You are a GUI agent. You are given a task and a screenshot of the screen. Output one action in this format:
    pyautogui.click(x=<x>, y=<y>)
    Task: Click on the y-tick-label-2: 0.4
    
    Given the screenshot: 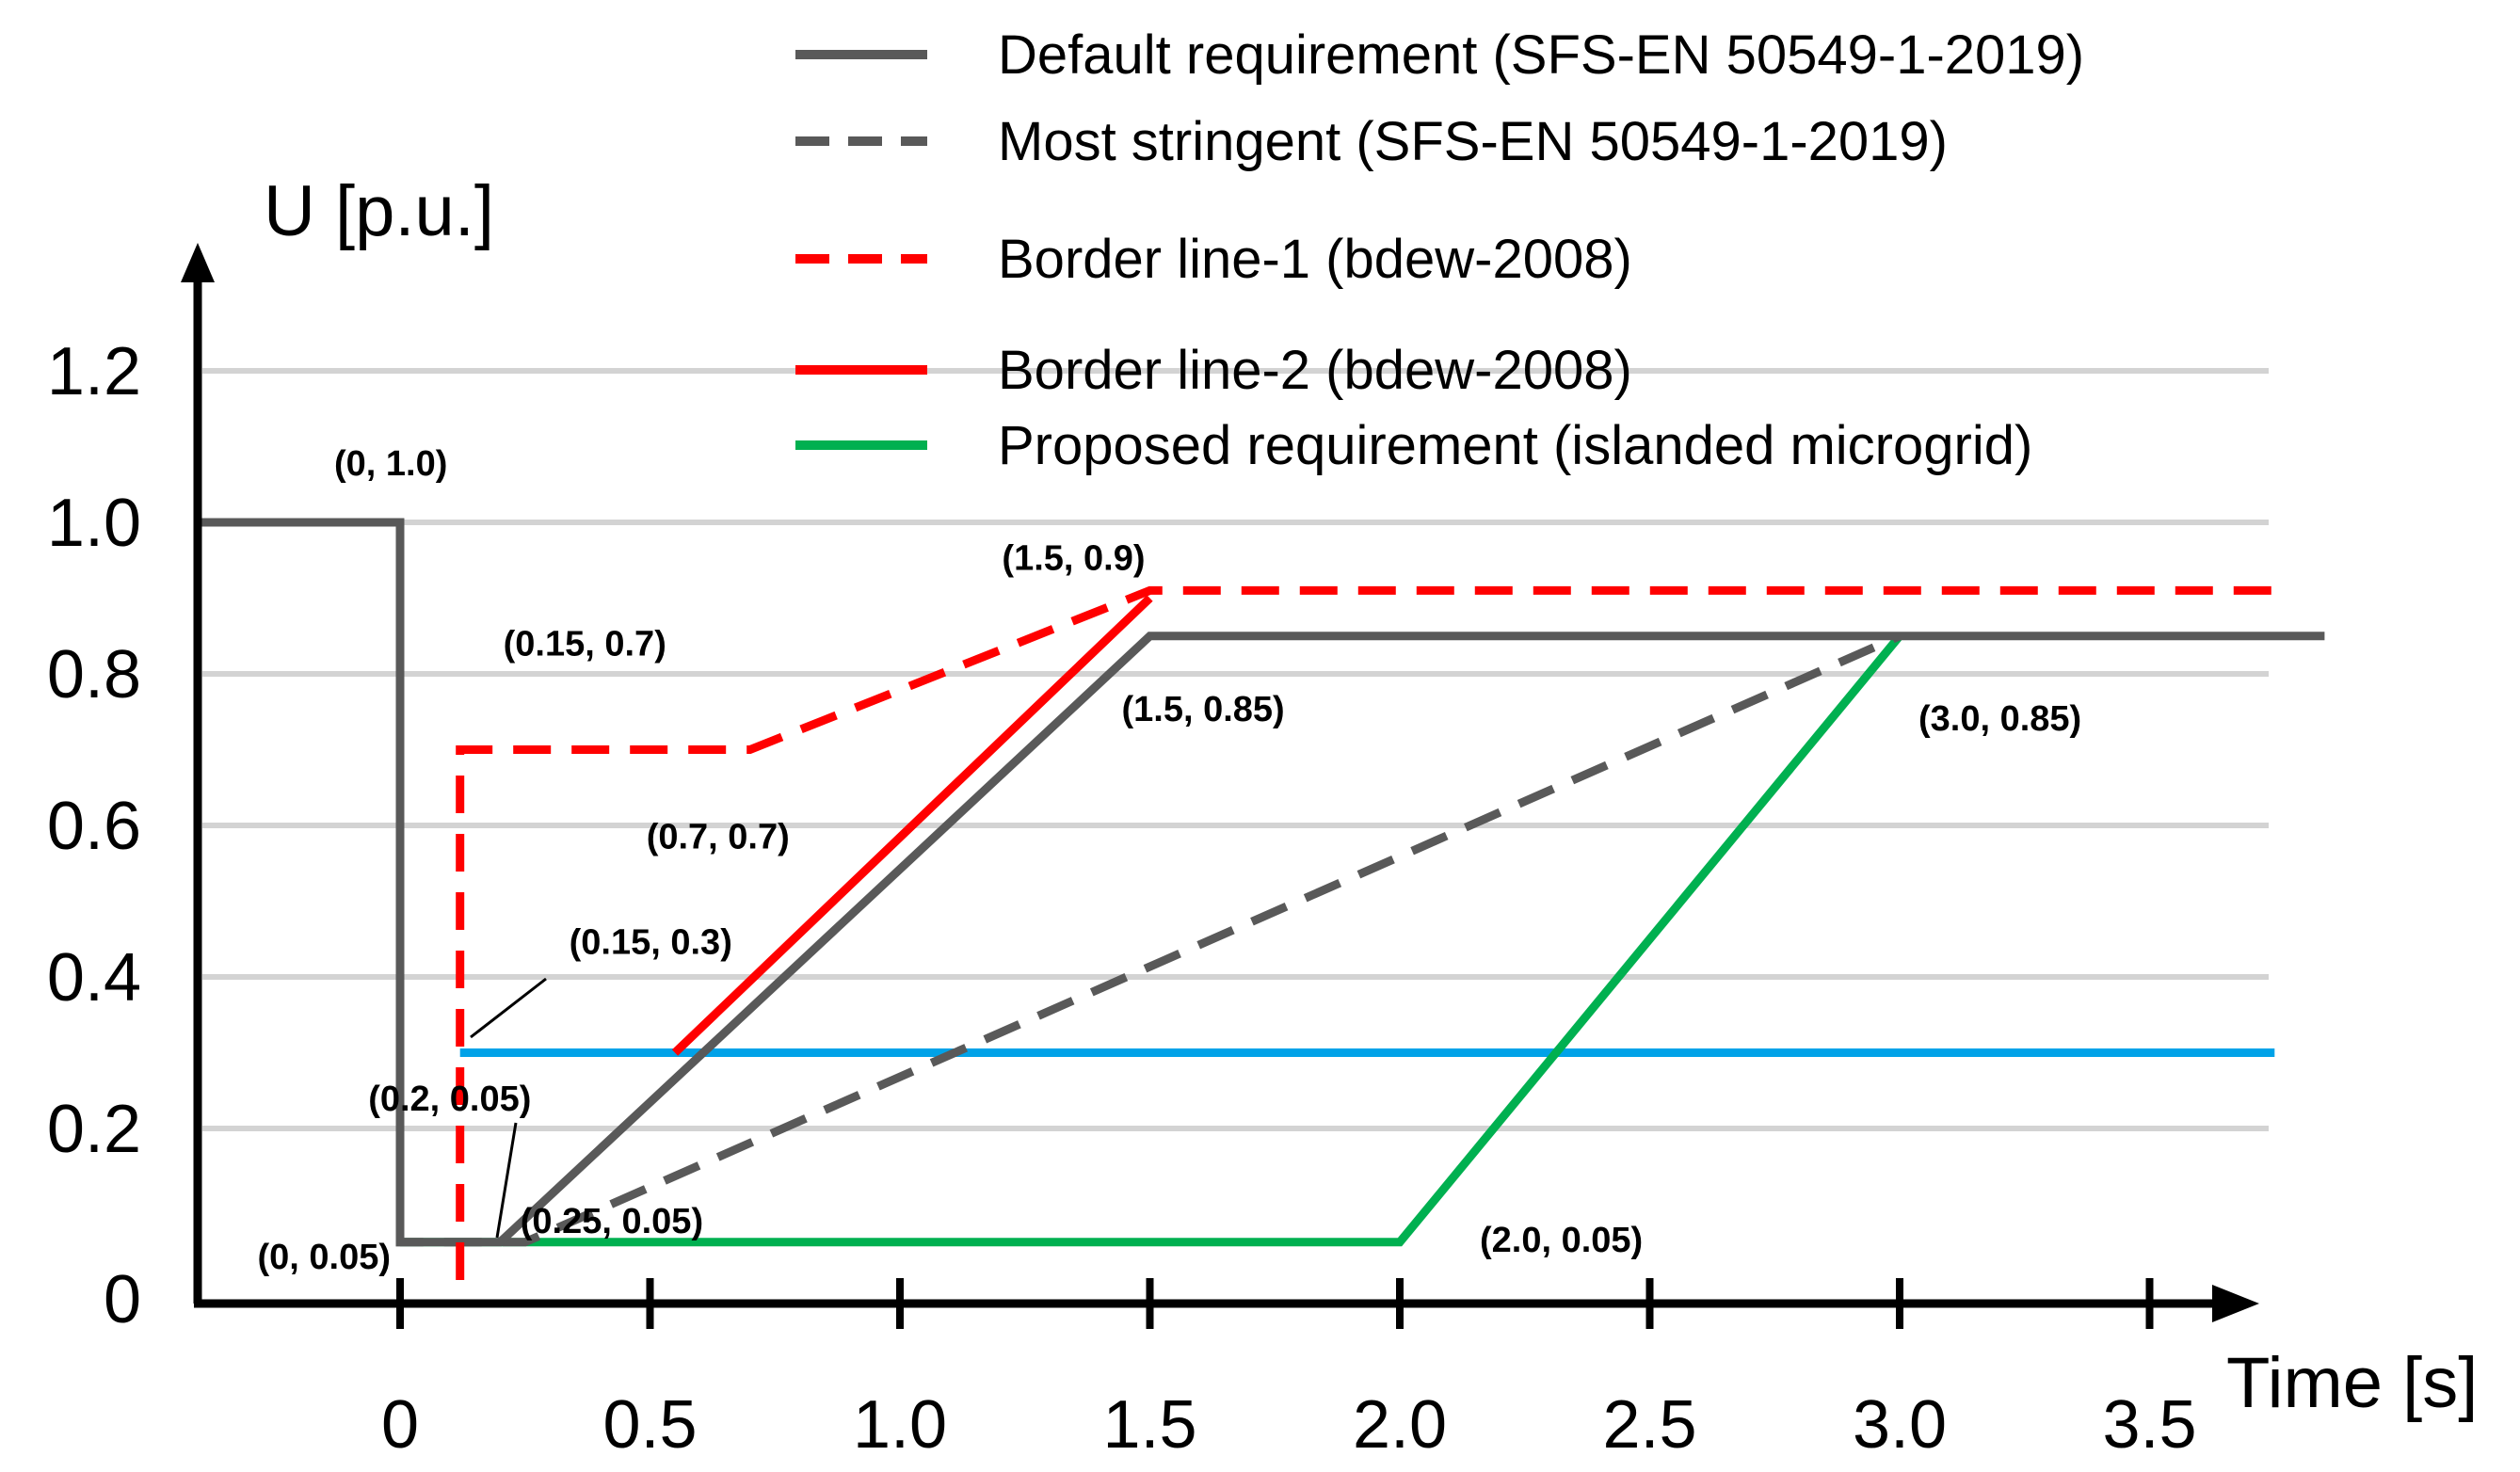 What is the action you would take?
    pyautogui.click(x=94, y=978)
    